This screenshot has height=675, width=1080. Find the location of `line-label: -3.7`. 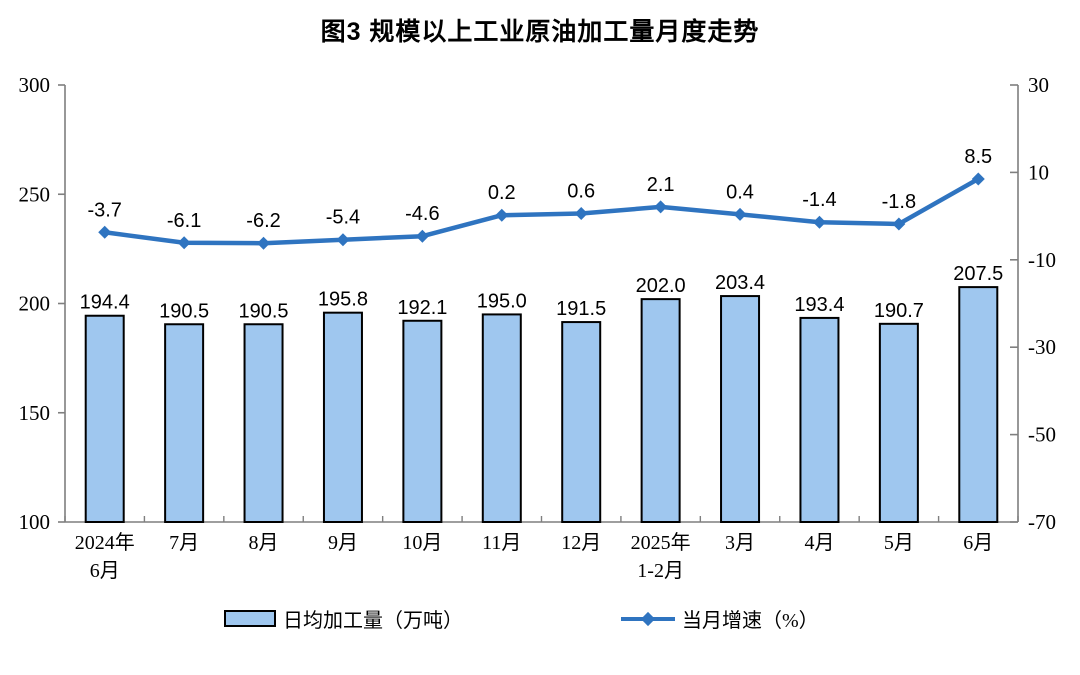

line-label: -3.7 is located at coordinates (104, 210).